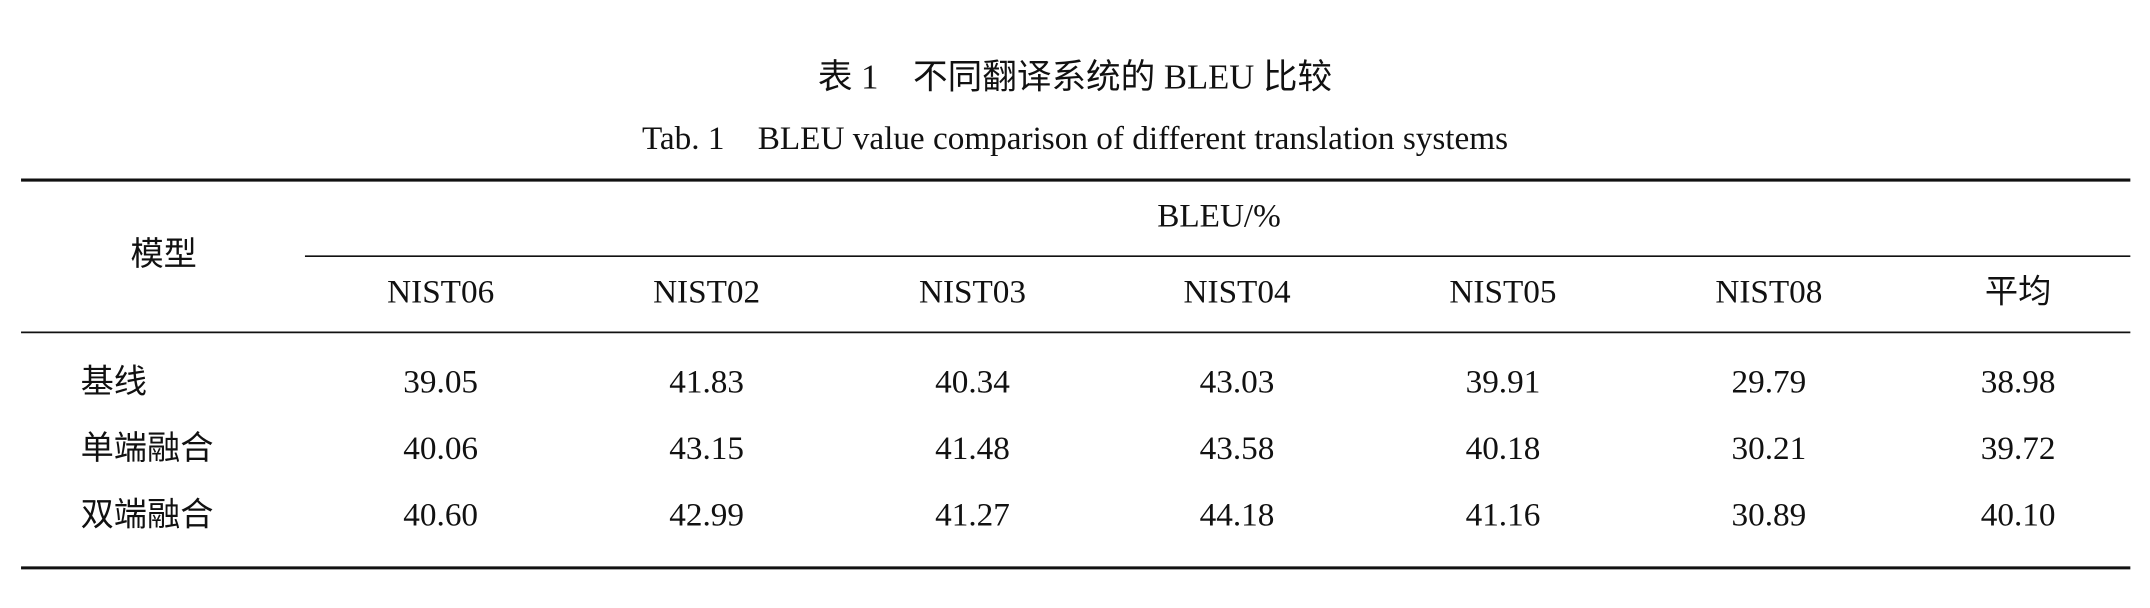 This screenshot has width=2150, height=608. Describe the element at coordinates (1237, 292) in the screenshot. I see `column-header: NIST04` at that location.